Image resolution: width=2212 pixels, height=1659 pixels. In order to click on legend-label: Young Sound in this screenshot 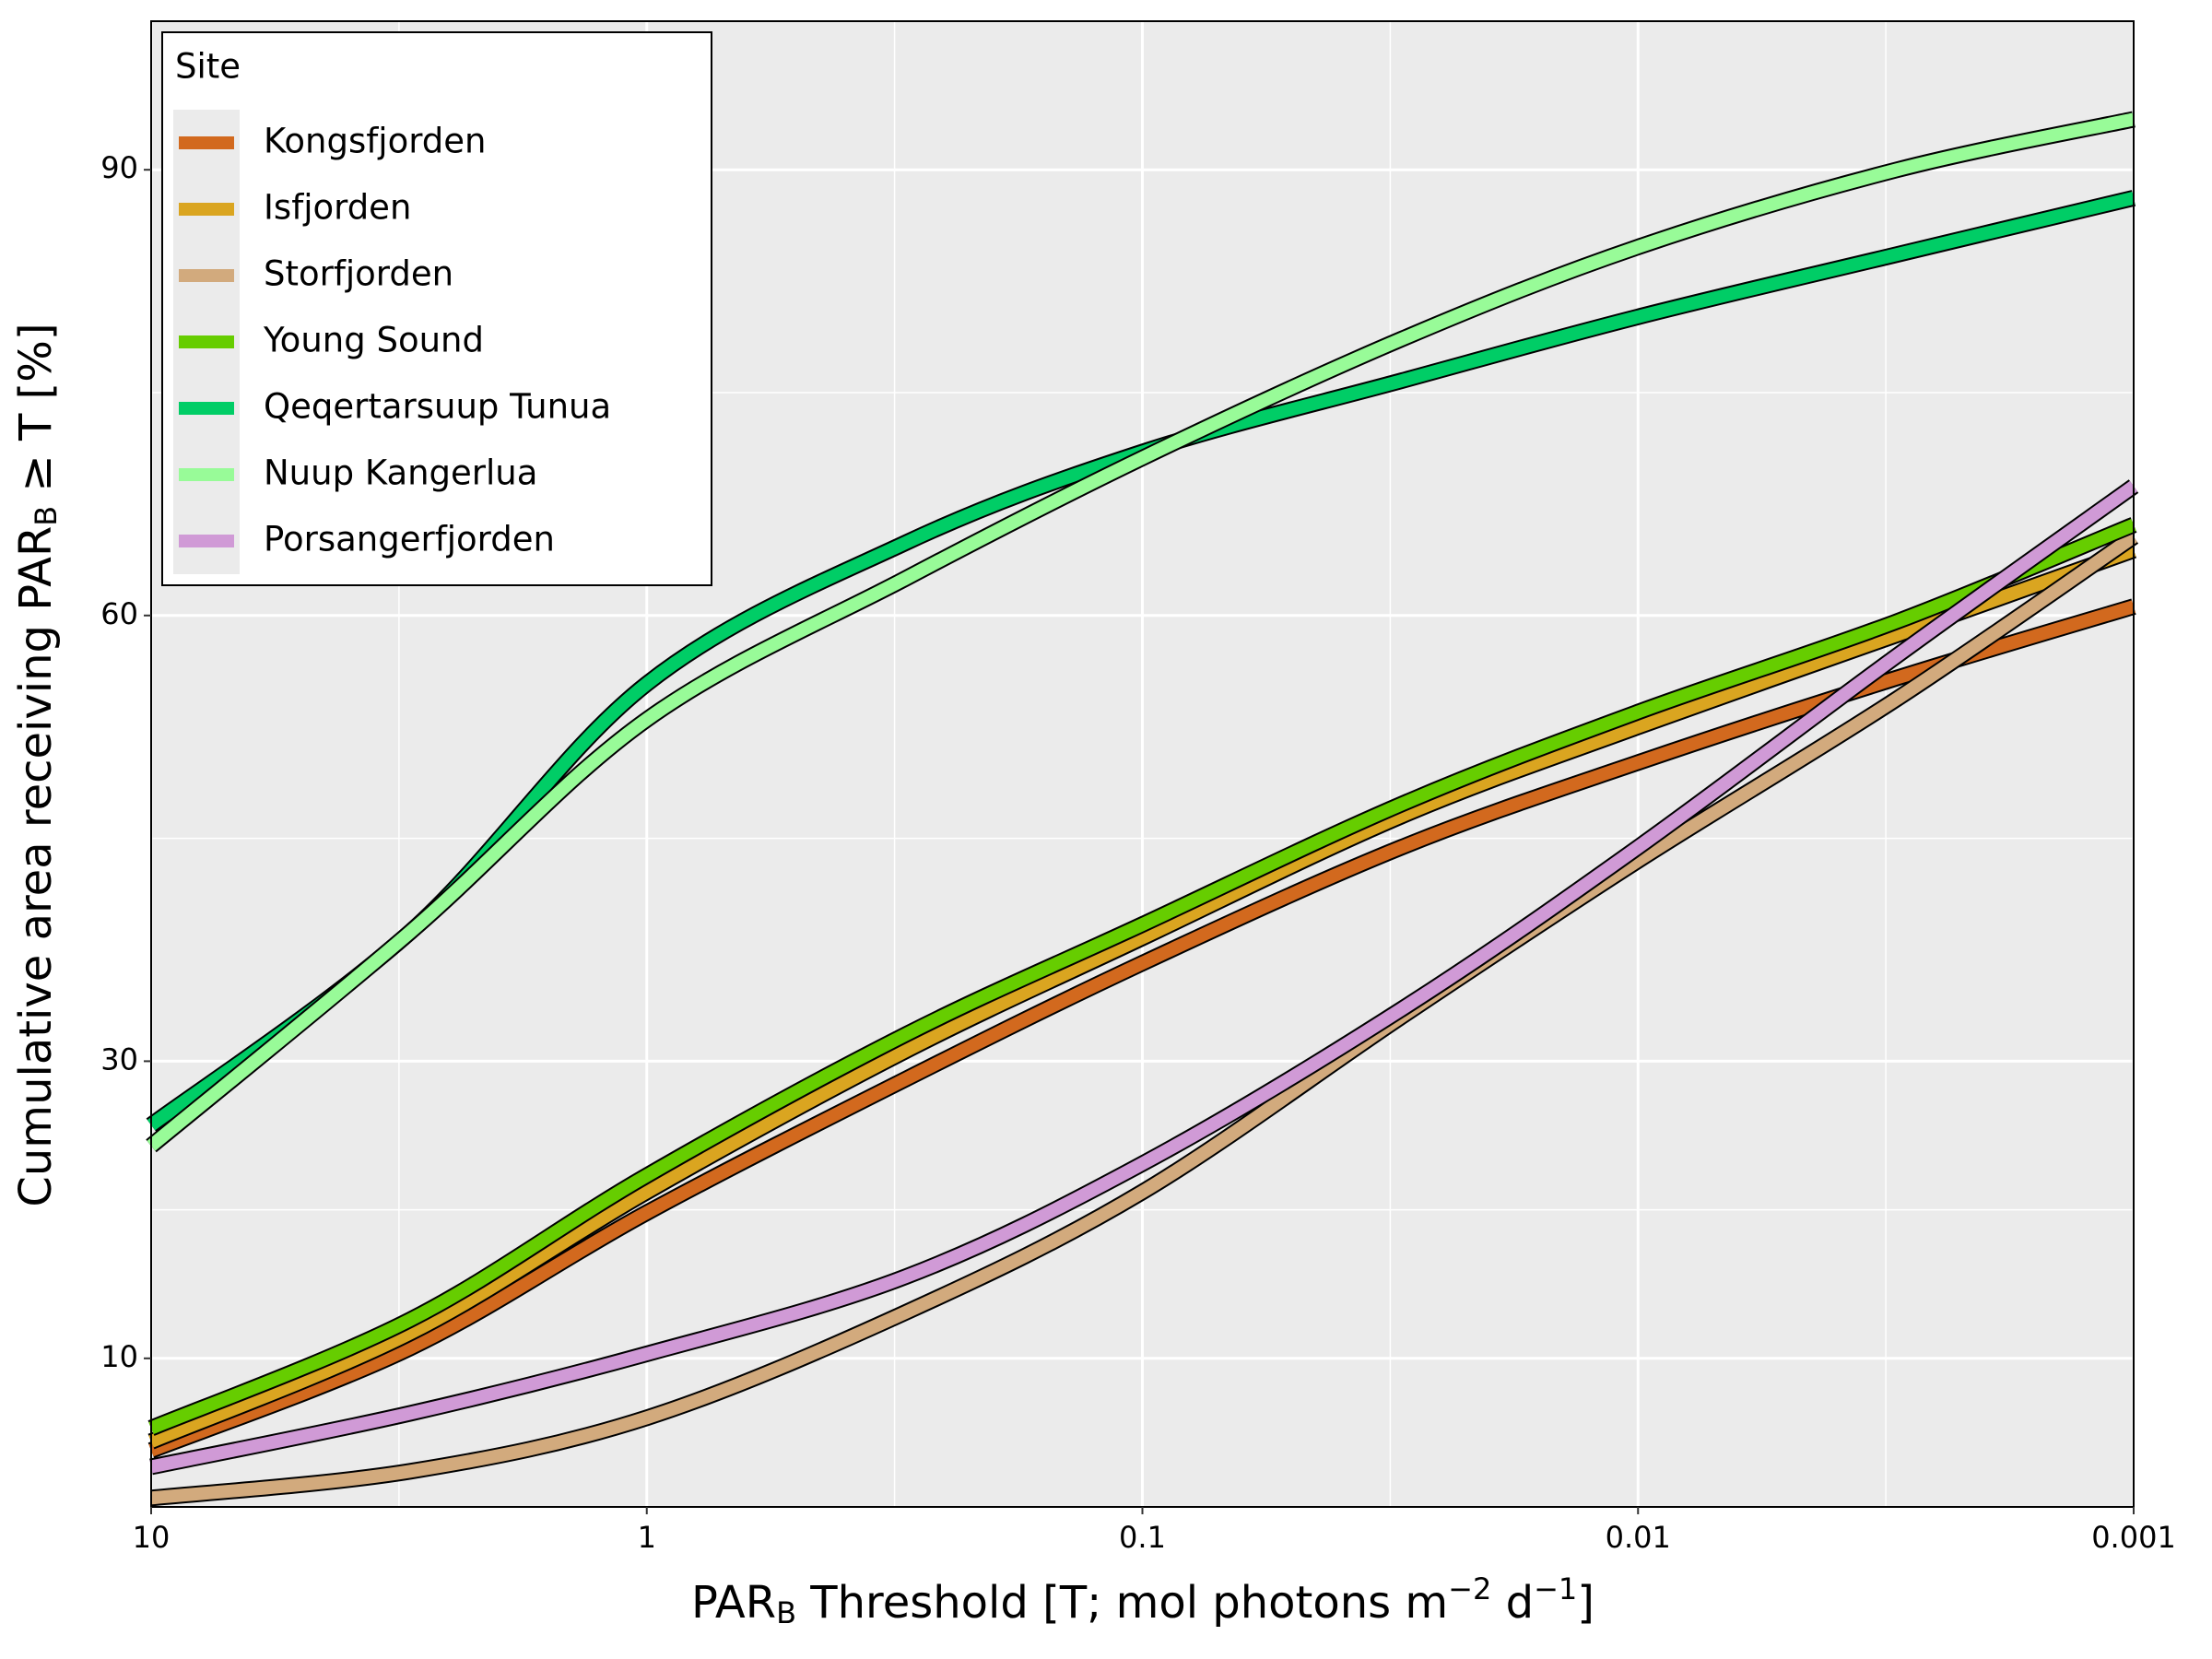, I will do `click(373, 340)`.